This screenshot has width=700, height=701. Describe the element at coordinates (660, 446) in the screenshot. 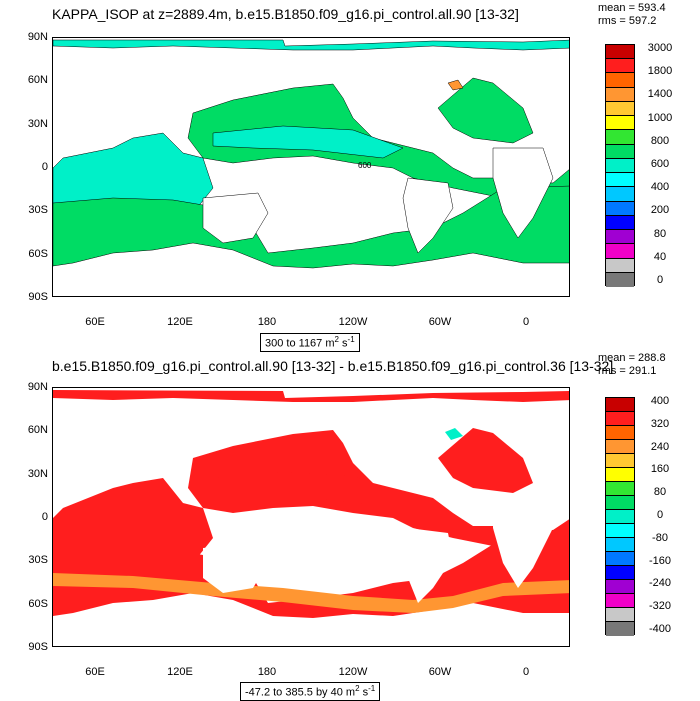

I see `panel2-colorbar-label: 240` at that location.